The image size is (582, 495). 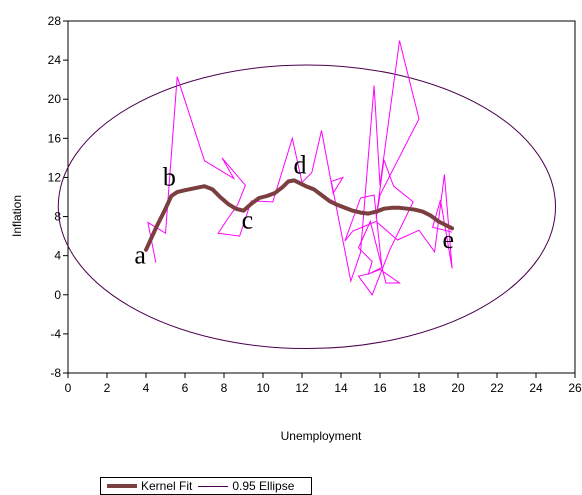 I want to click on x-tick-label: 16, so click(x=380, y=388).